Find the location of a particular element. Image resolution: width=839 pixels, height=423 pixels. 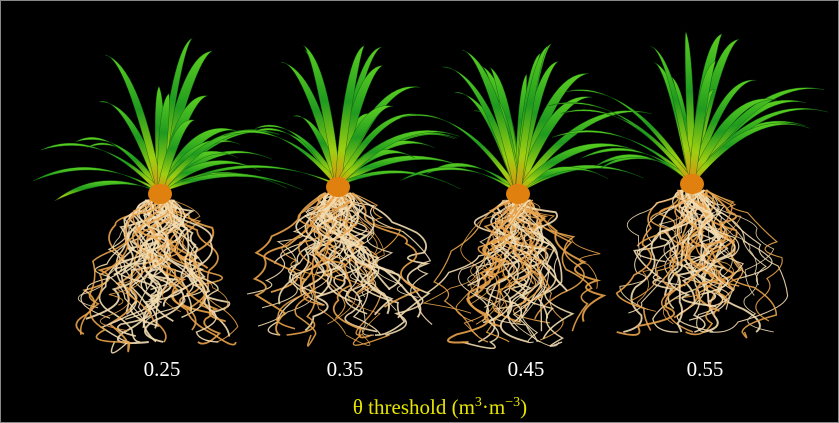

label: 0.25 is located at coordinates (162, 369).